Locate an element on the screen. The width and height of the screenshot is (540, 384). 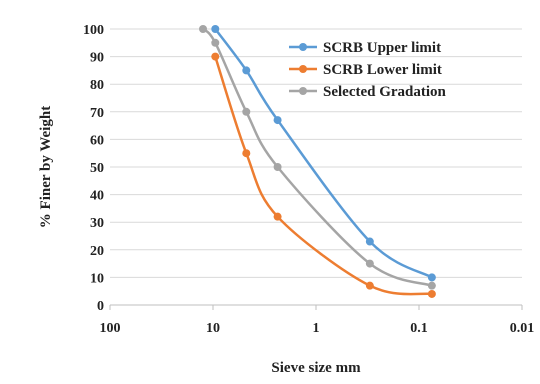
y-tick-label: 70 is located at coordinates (97, 113).